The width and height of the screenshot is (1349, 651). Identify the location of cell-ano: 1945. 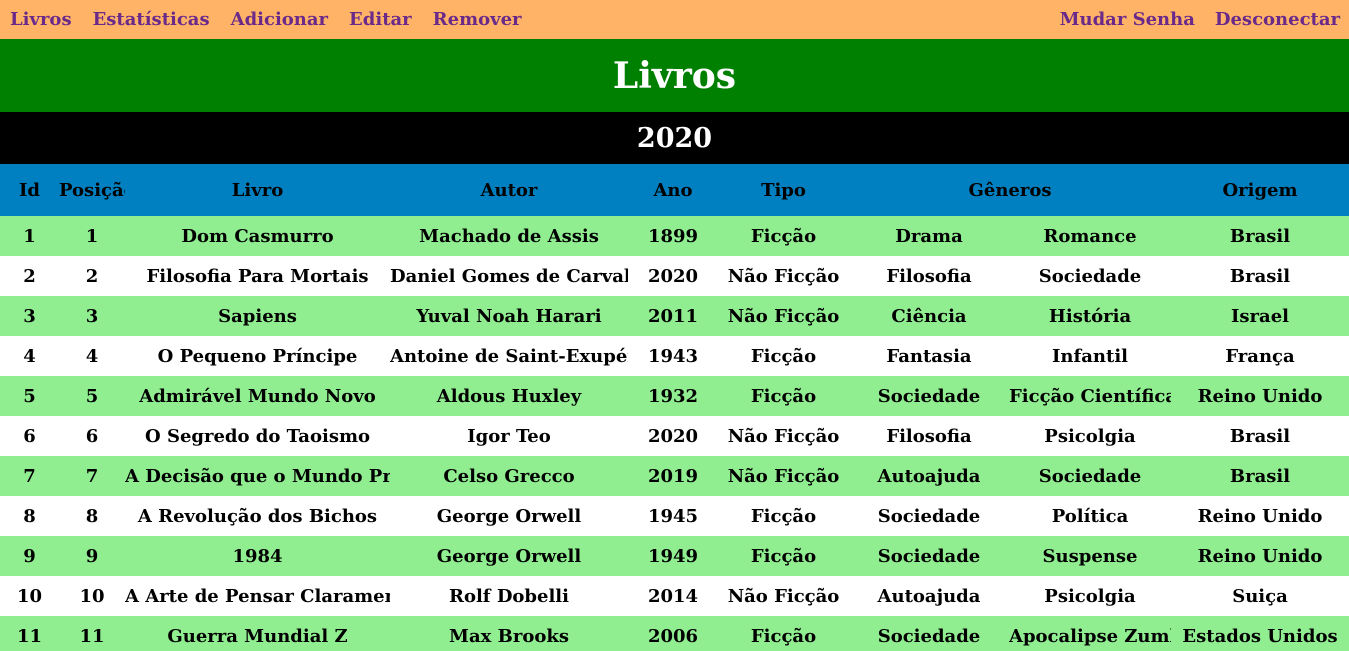
(673, 516).